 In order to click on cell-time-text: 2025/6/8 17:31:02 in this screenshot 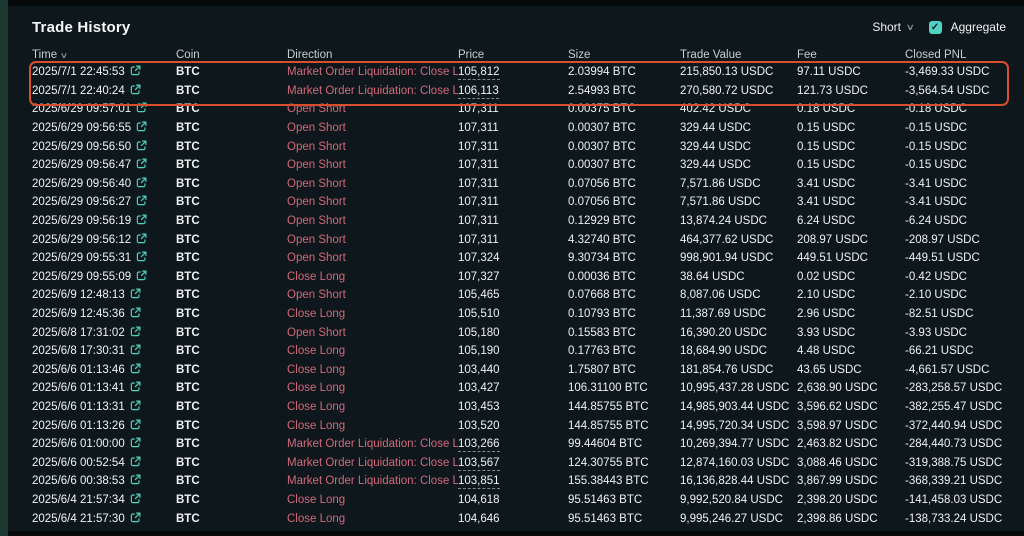, I will do `click(78, 332)`.